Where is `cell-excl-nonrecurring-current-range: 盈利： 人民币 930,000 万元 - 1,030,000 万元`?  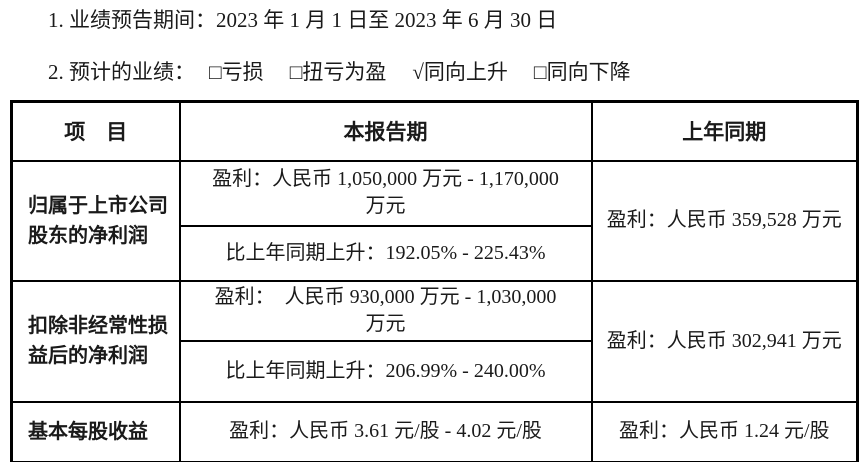 cell-excl-nonrecurring-current-range: 盈利： 人民币 930,000 万元 - 1,030,000 万元 is located at coordinates (385, 310).